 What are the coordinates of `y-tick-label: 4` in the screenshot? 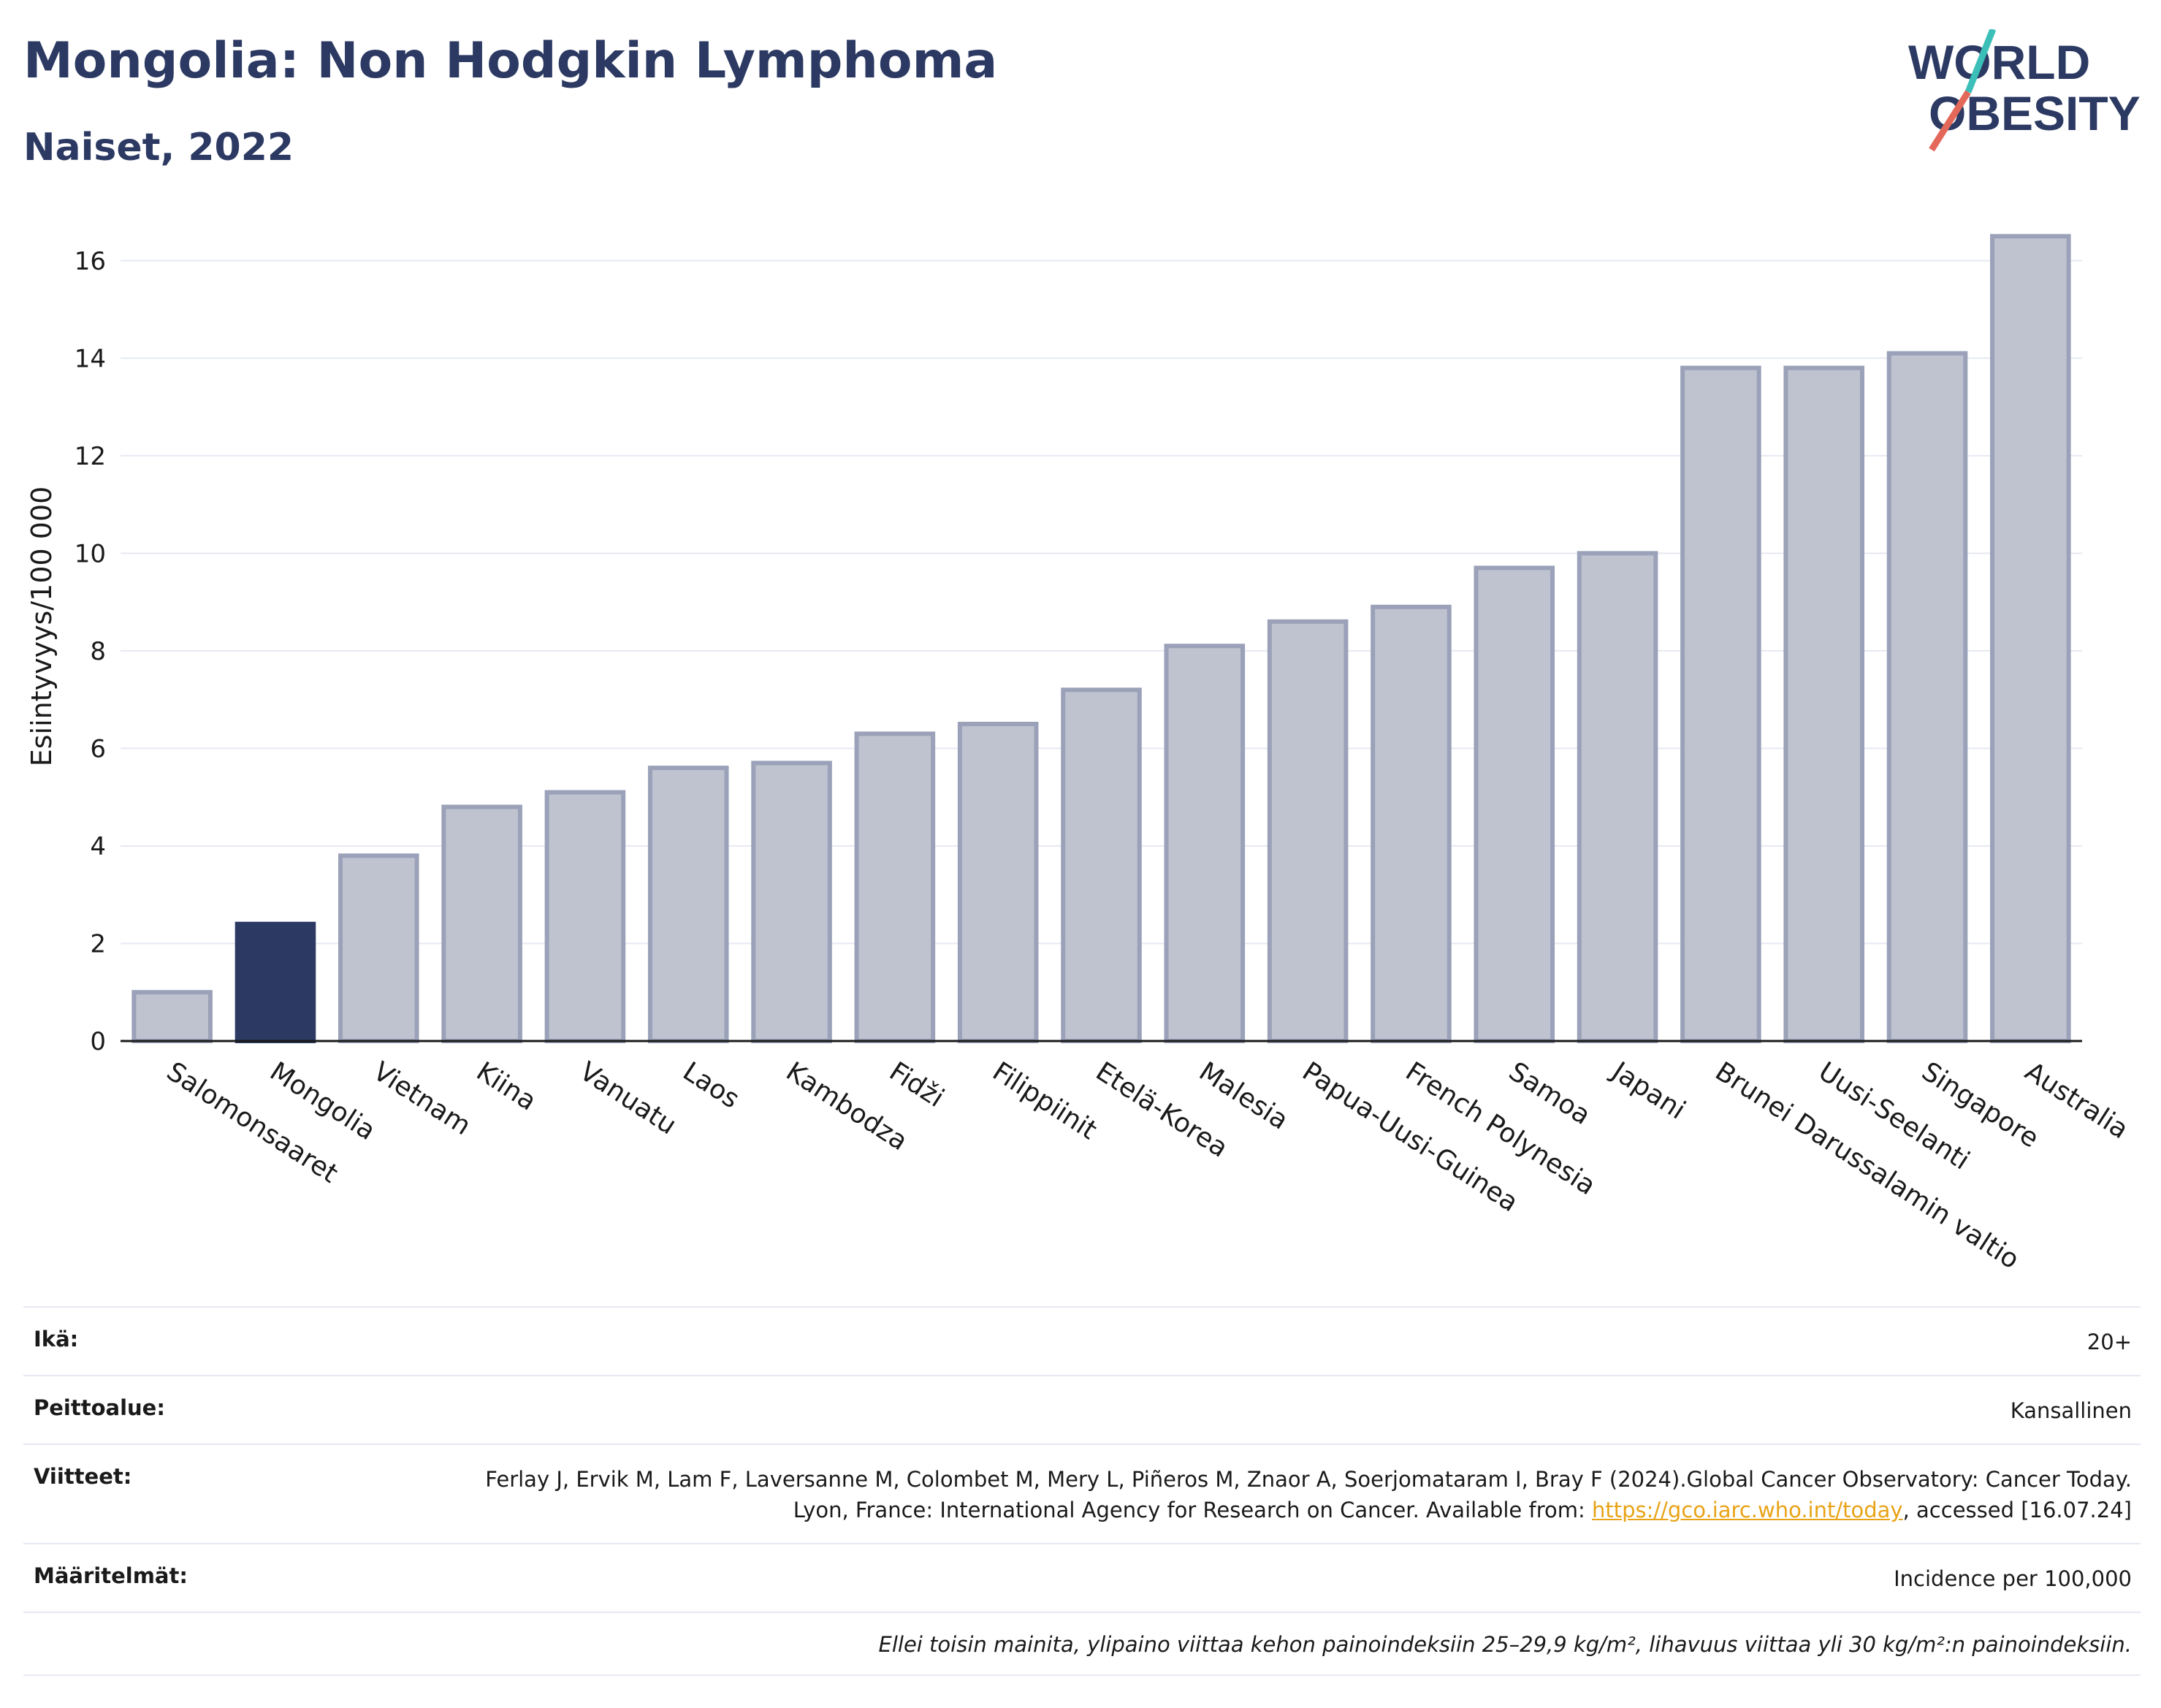 It's located at (98, 846).